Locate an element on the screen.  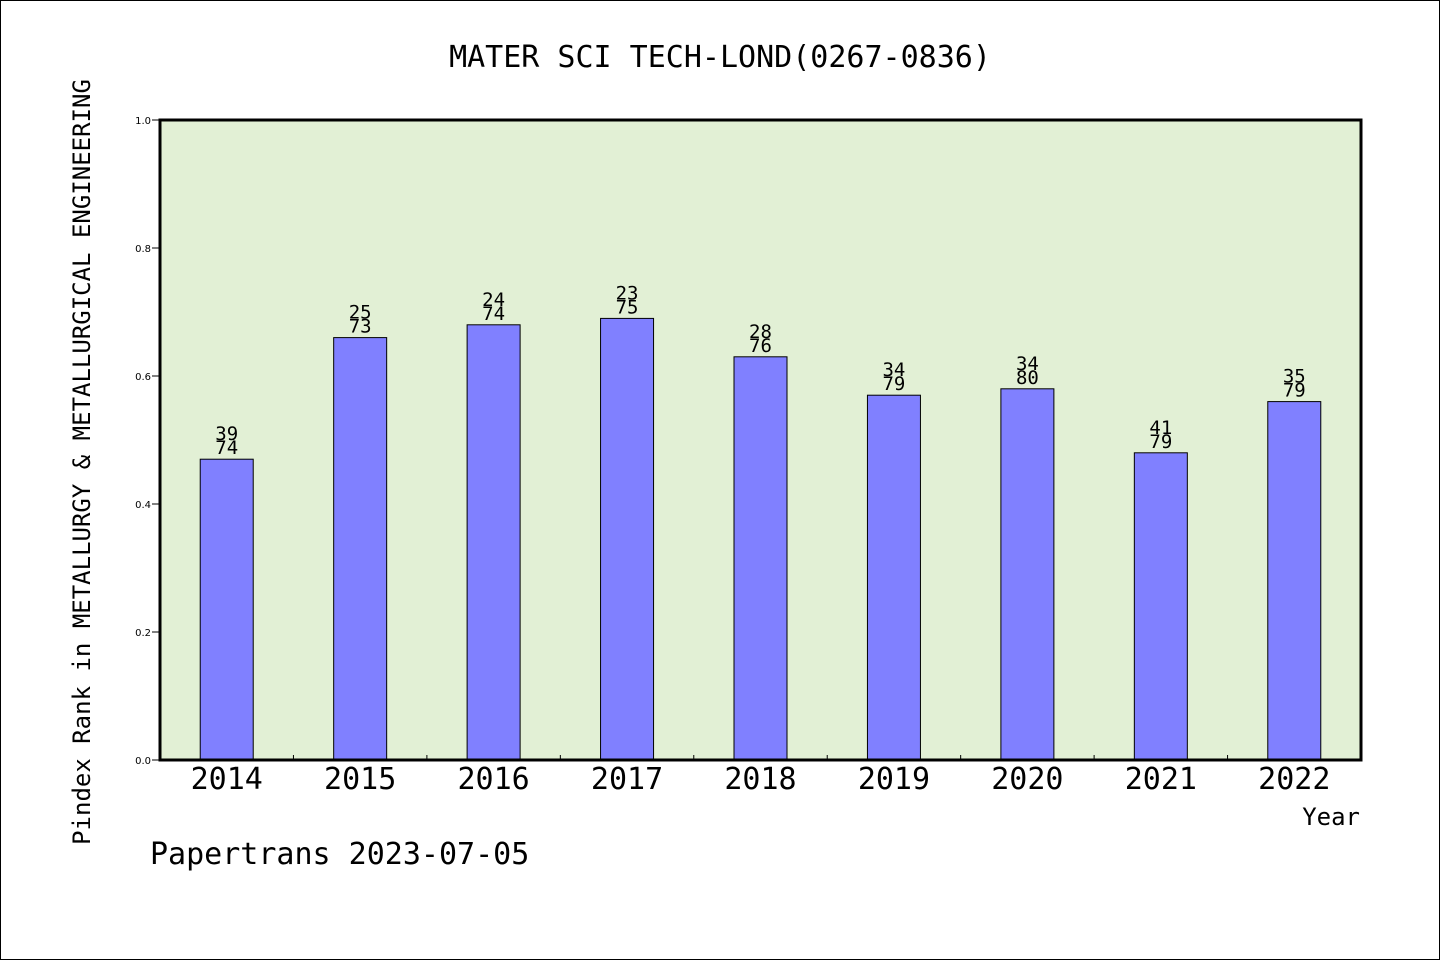
x-tick-label-2015: 2015 is located at coordinates (360, 779).